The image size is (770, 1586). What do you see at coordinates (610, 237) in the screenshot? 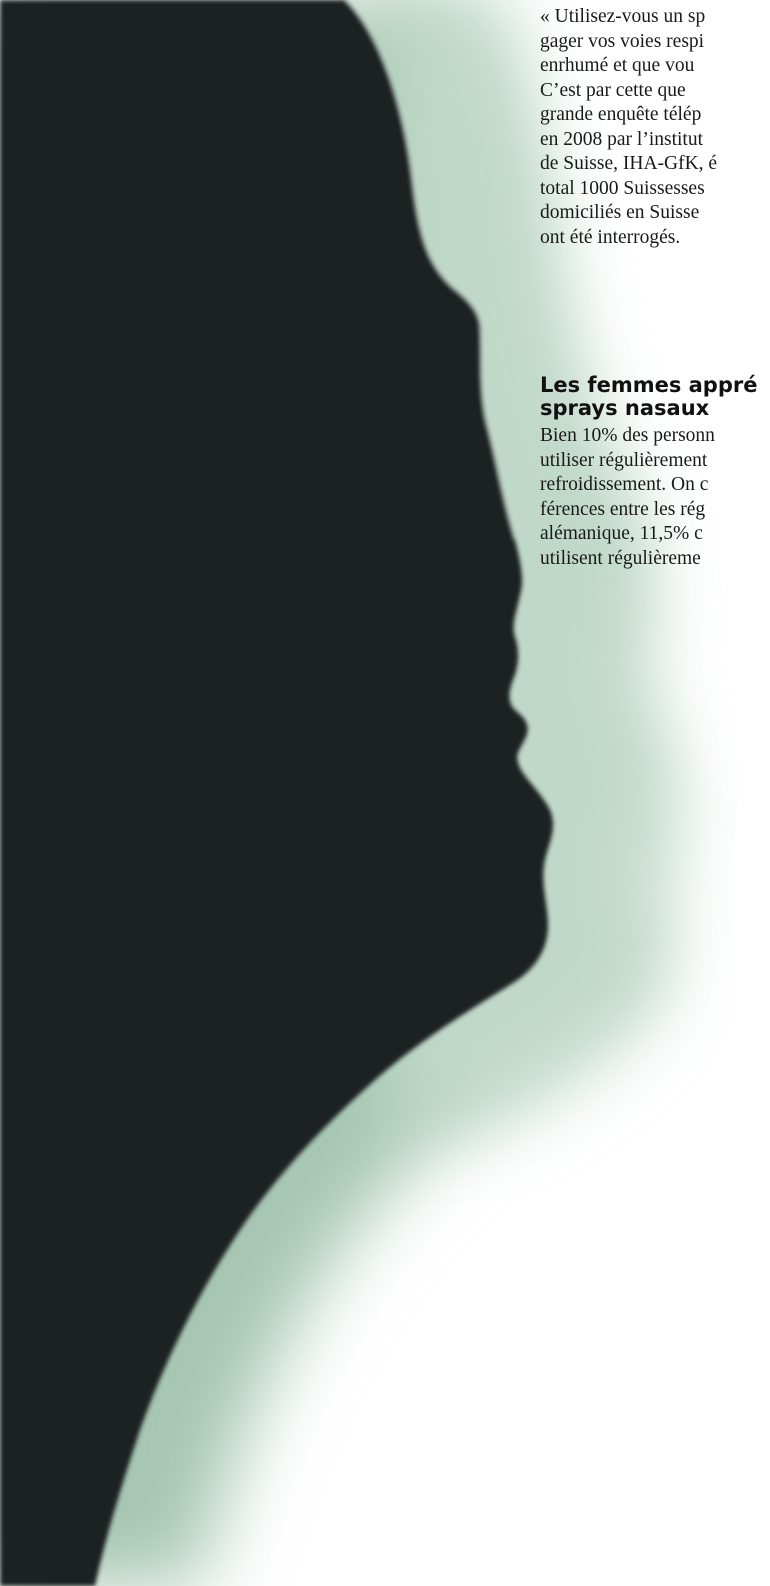
I see `intro-line: ont été interrogés.` at bounding box center [610, 237].